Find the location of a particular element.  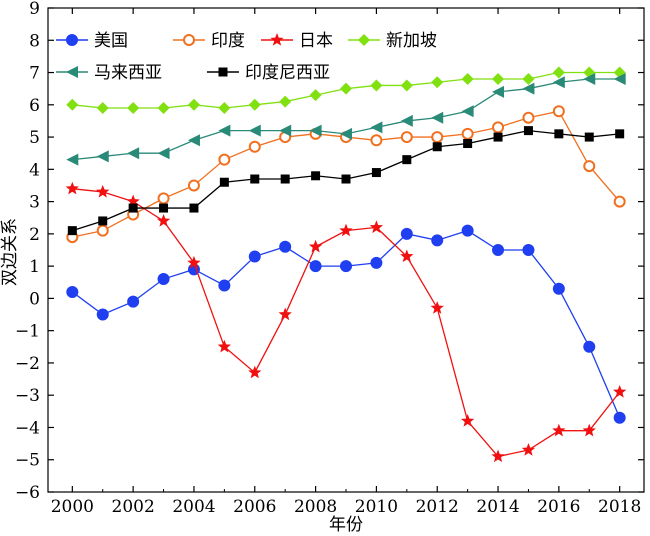

legend-label: 马来西亚 is located at coordinates (128, 73).